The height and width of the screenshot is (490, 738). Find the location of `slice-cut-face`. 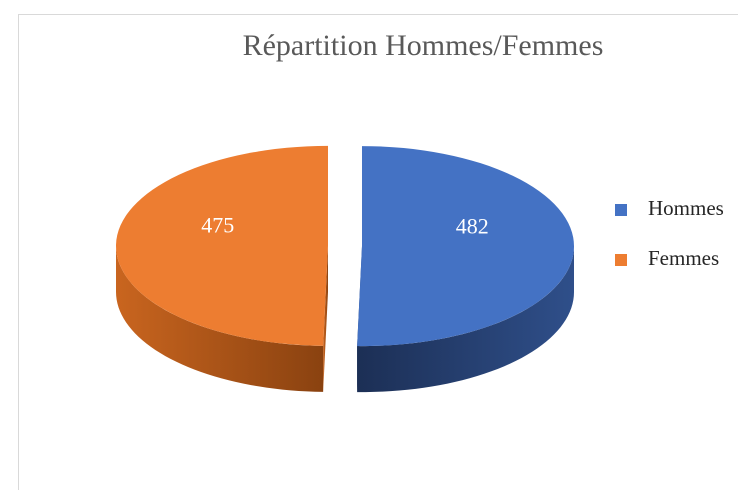

slice-cut-face is located at coordinates (326, 318).